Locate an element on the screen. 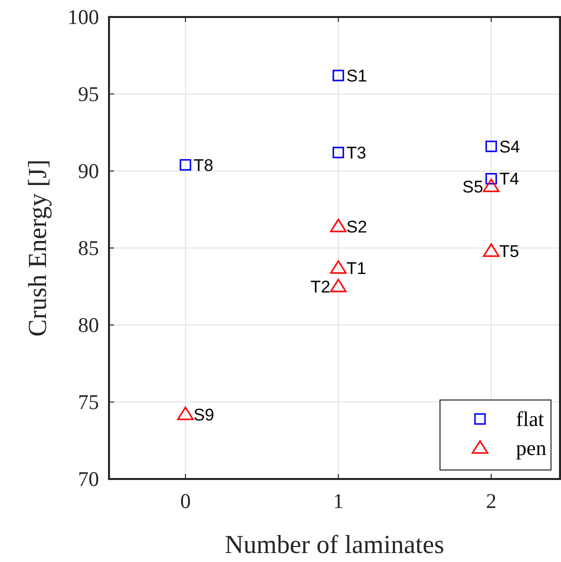  legend-label: flat is located at coordinates (530, 419).